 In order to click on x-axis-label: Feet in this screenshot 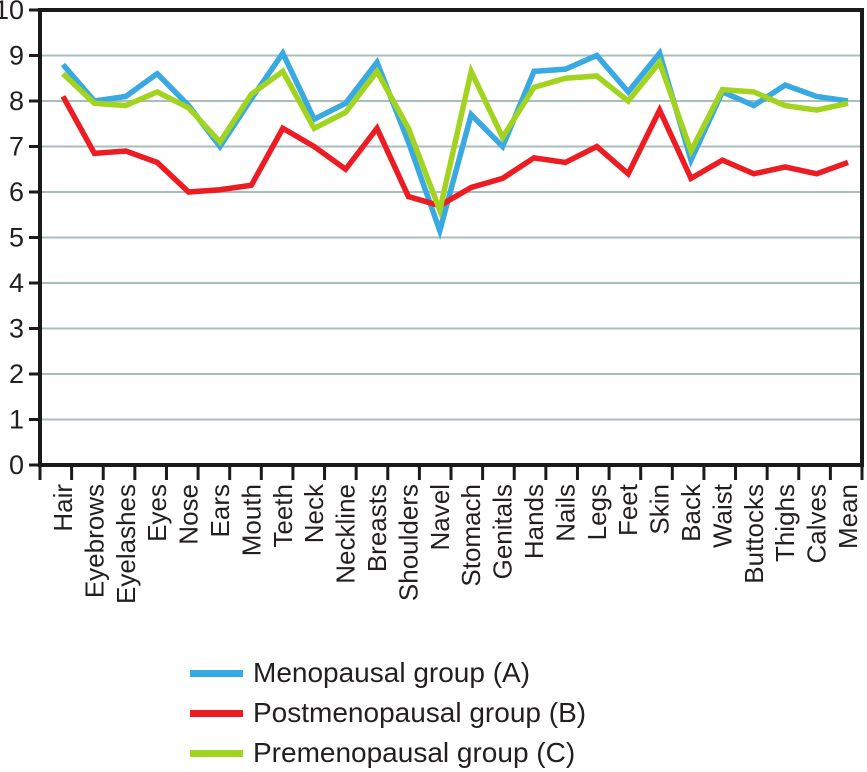, I will do `click(628, 509)`.